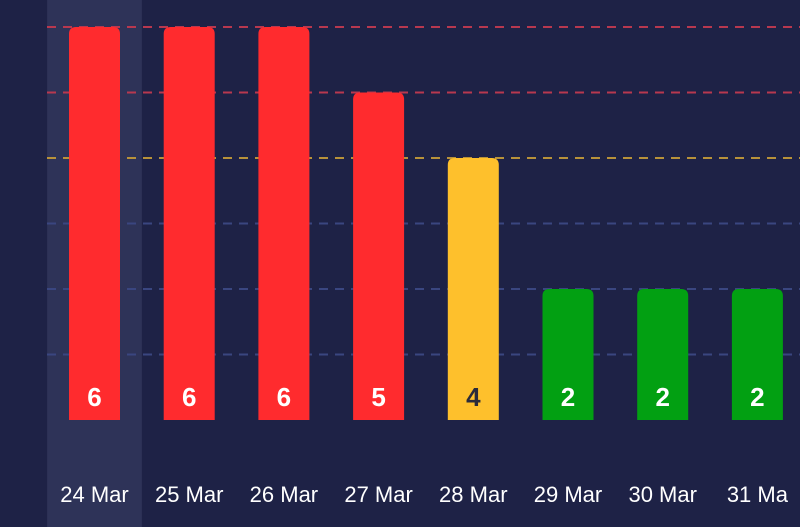  What do you see at coordinates (94, 494) in the screenshot?
I see `x-tick-label: 24 Mar` at bounding box center [94, 494].